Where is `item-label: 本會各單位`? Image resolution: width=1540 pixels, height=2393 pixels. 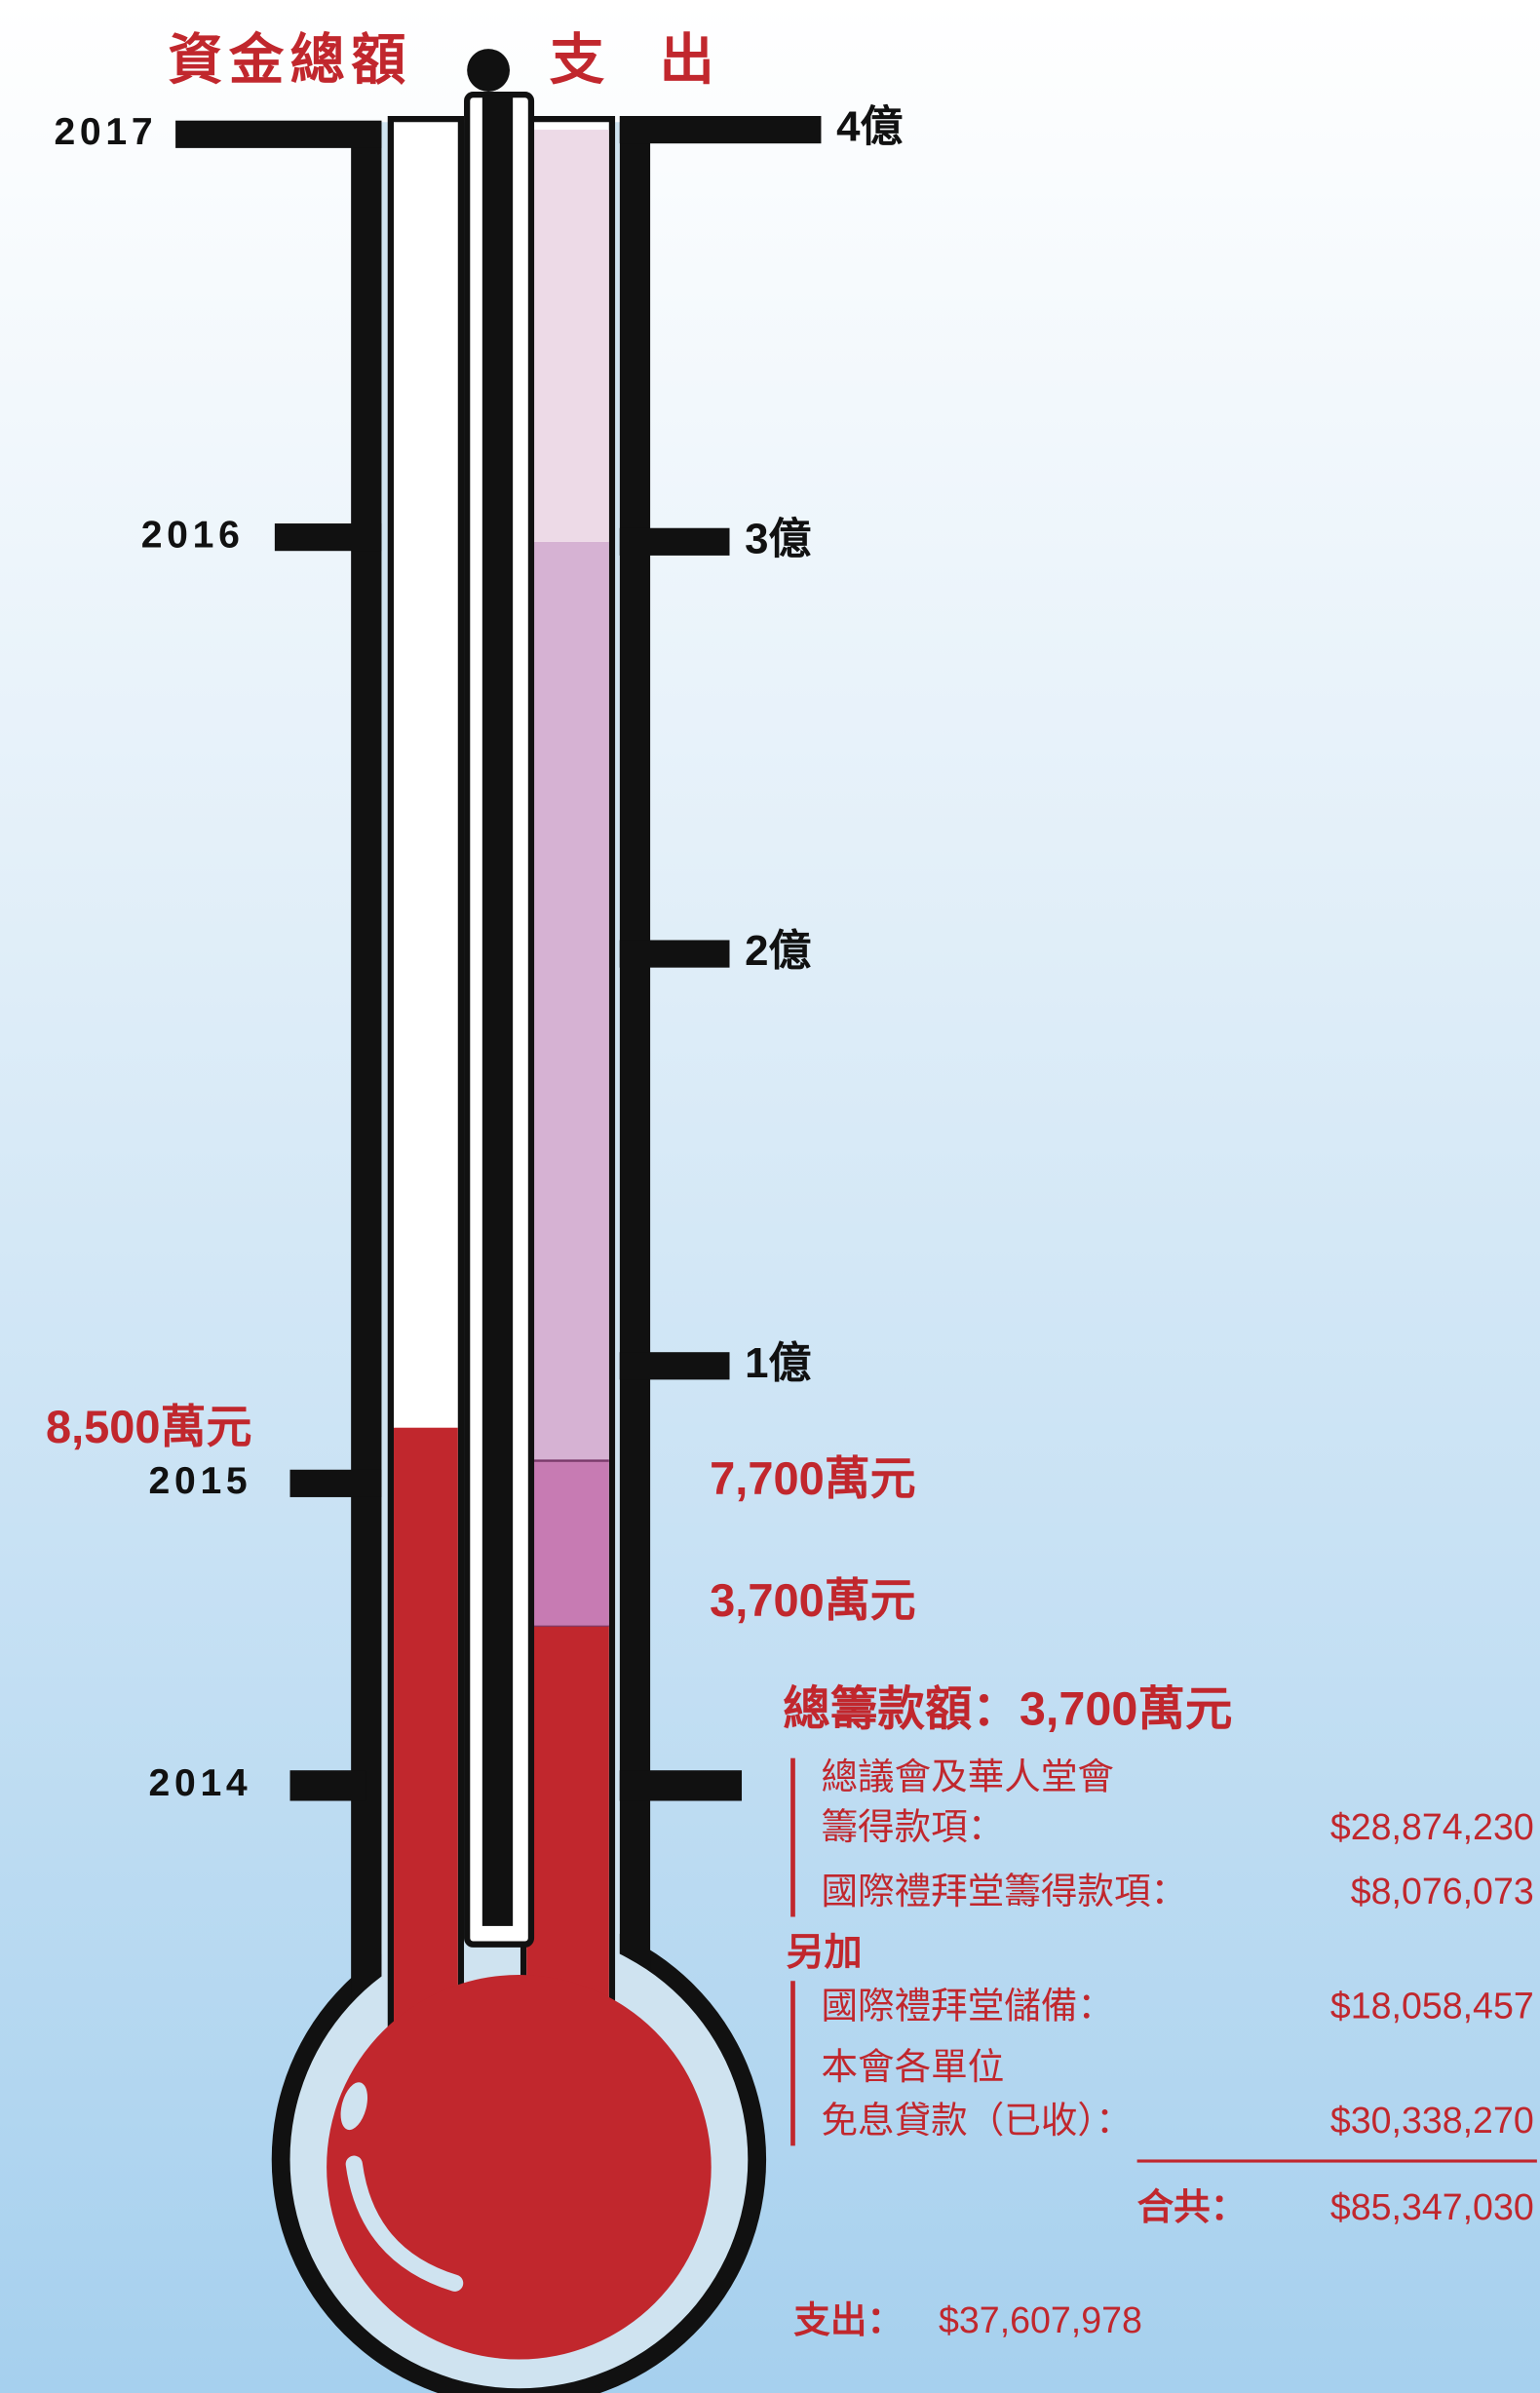 item-label: 本會各單位 is located at coordinates (912, 2066).